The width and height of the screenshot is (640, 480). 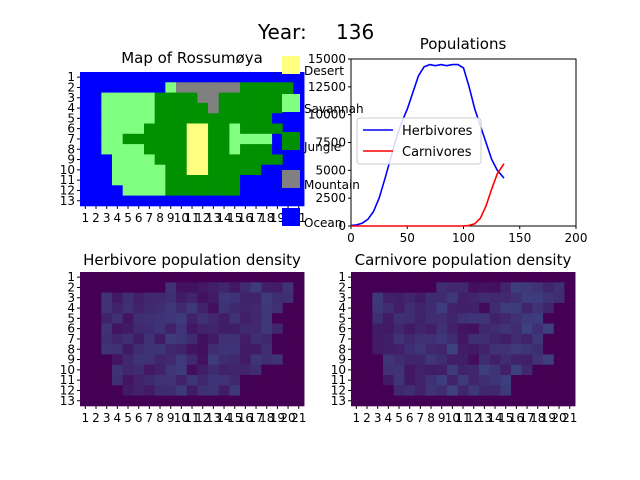 What do you see at coordinates (71, 277) in the screenshot?
I see `herb-ytick-label: 1` at bounding box center [71, 277].